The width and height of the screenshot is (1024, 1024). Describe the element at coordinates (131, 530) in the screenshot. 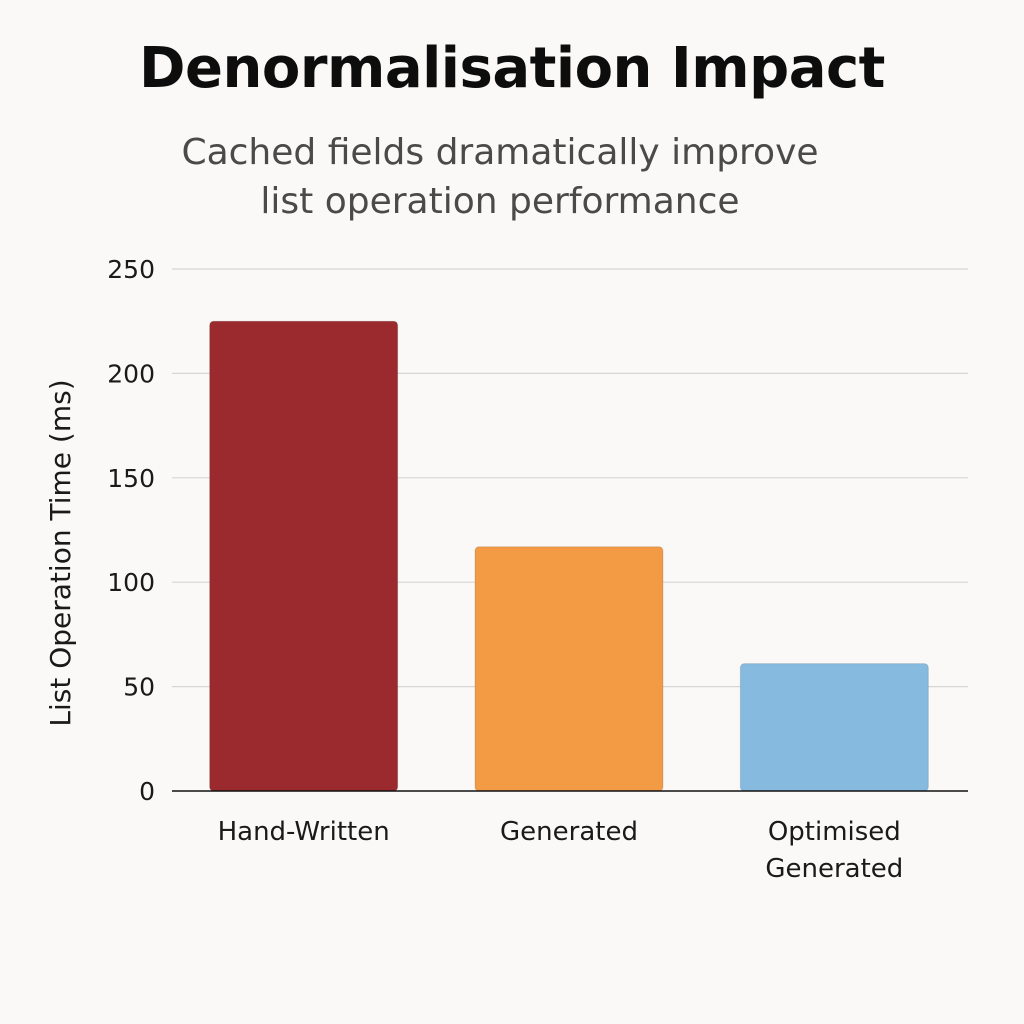

I see `y-axis-ticks: 0 50 100 150 200 250` at that location.